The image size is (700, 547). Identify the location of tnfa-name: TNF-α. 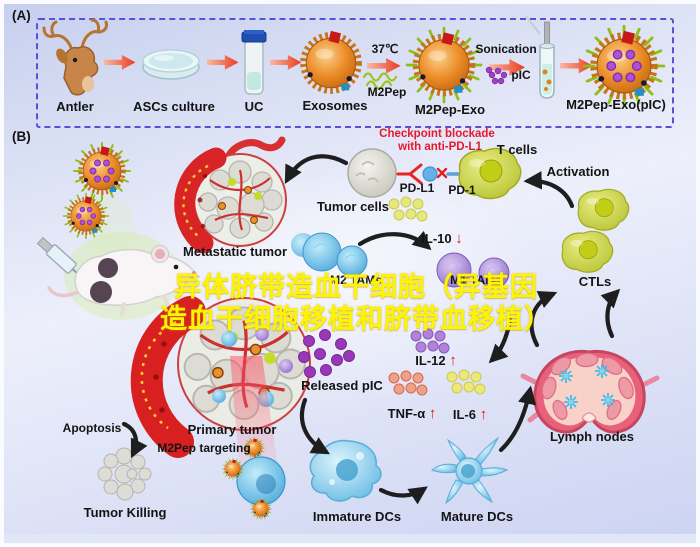
(406, 413).